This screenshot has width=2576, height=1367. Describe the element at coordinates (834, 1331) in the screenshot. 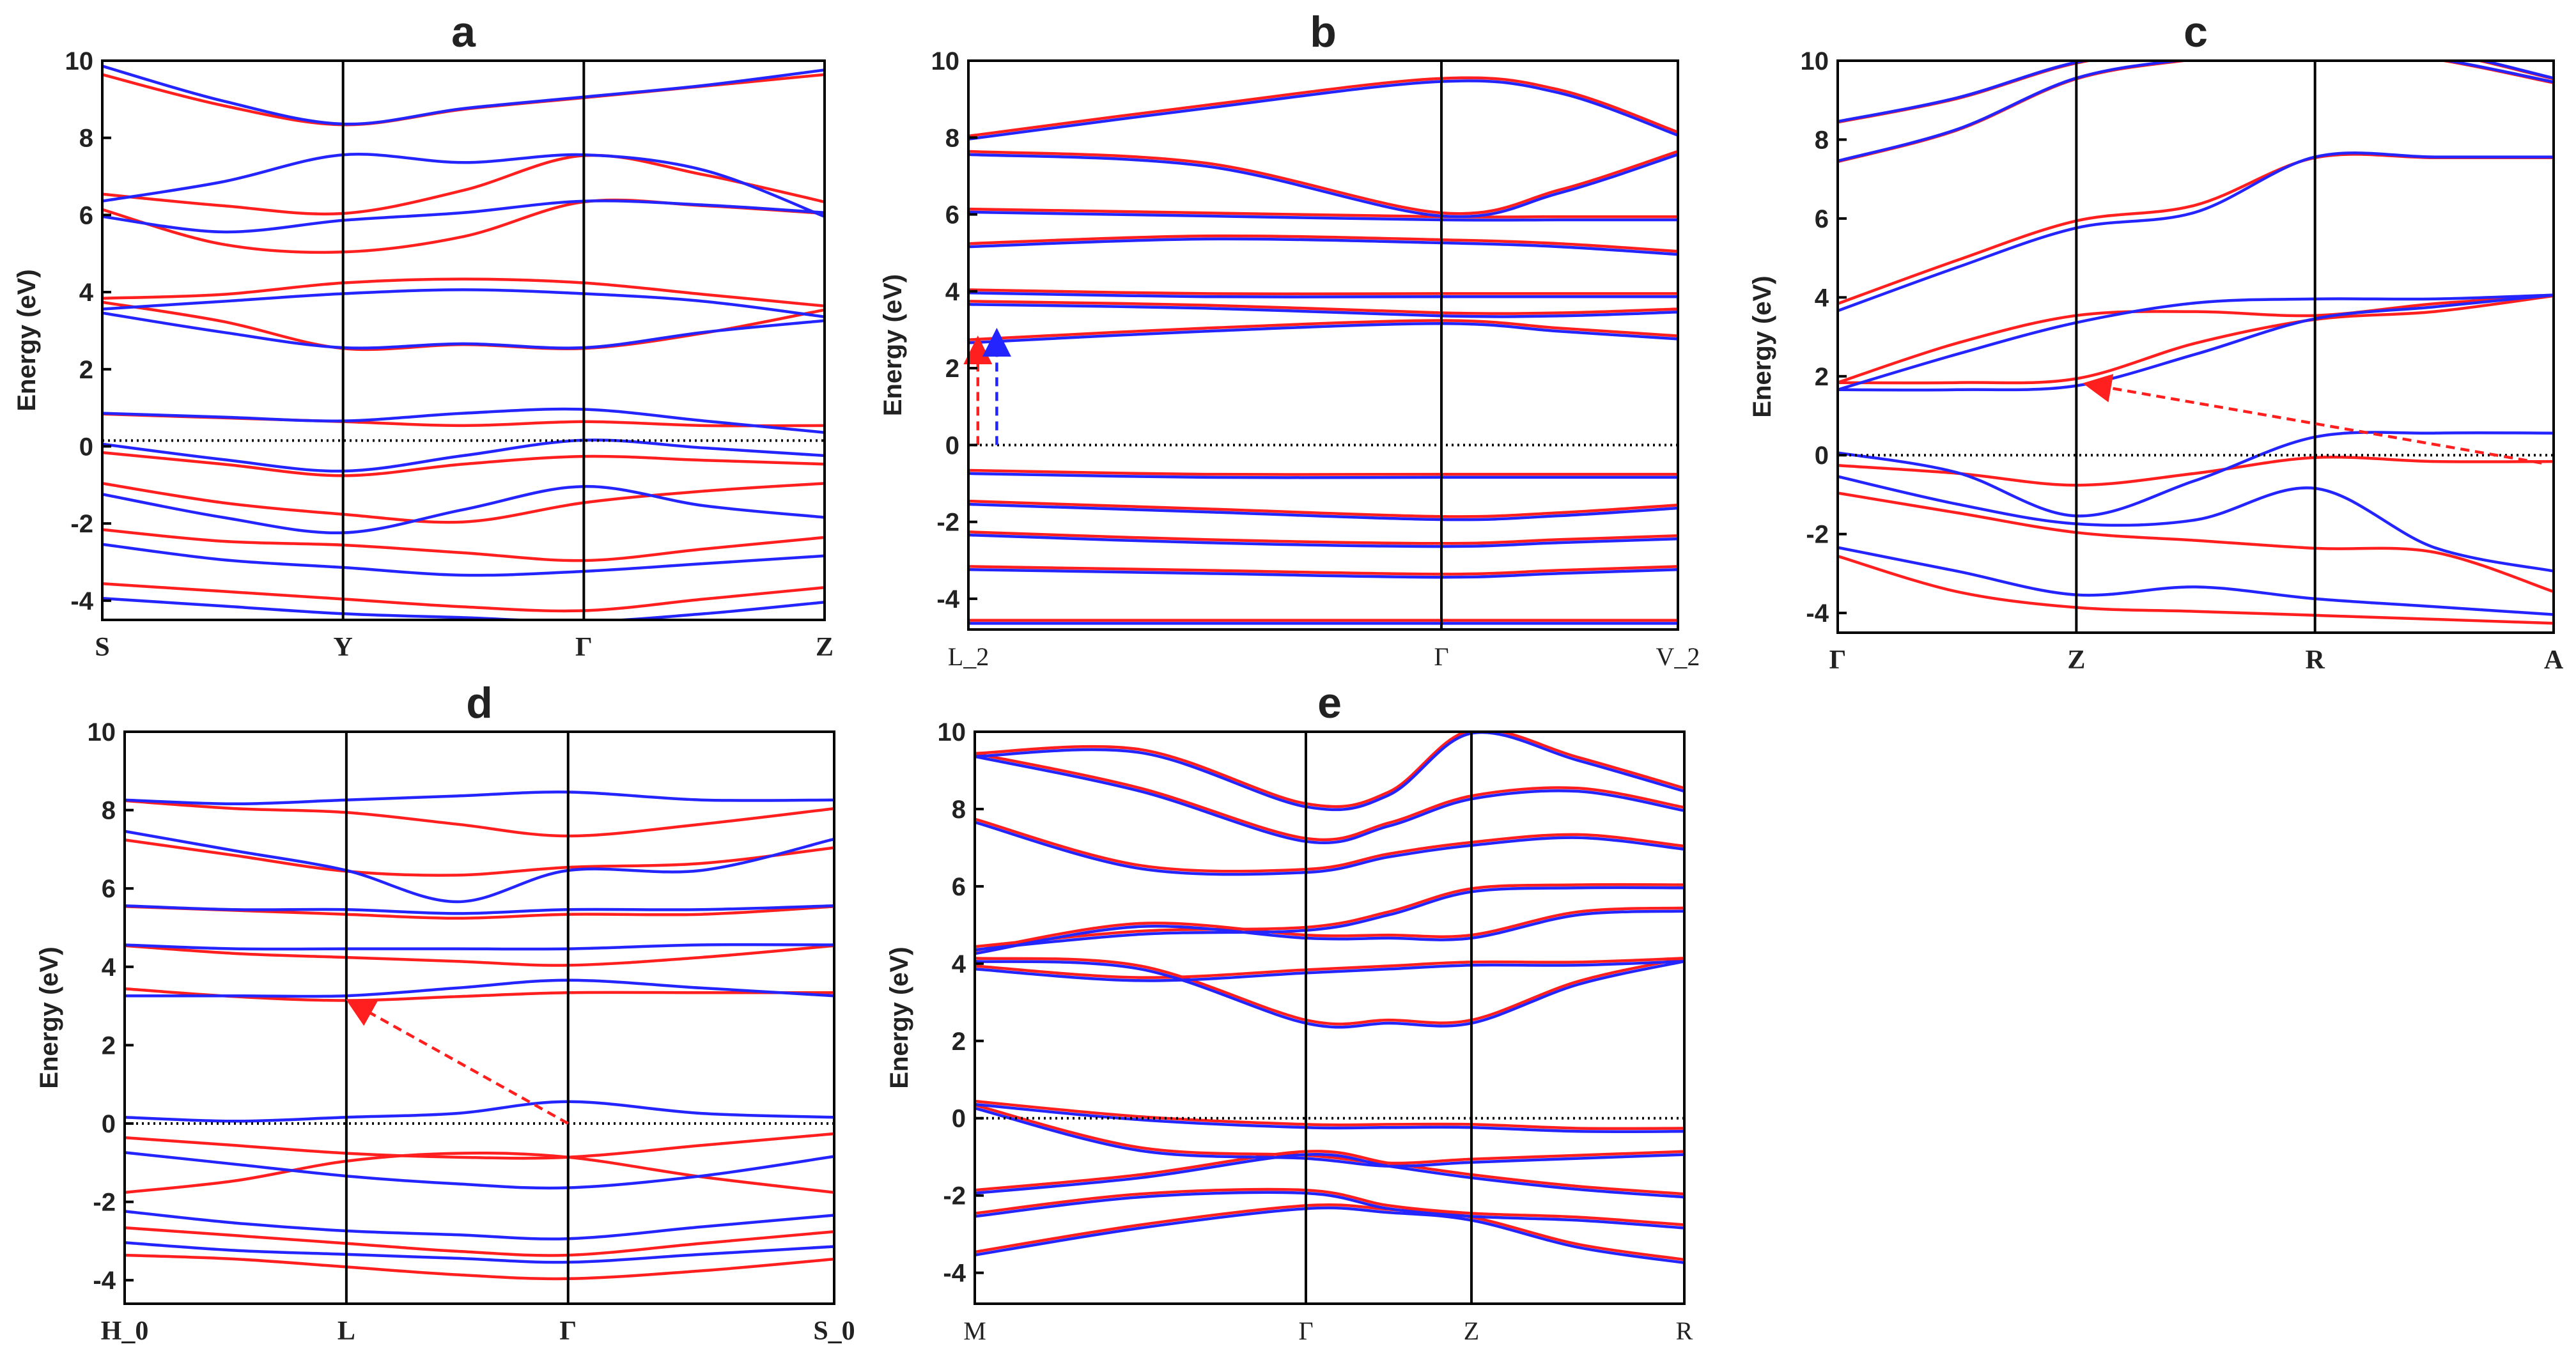

I see `x-tick-label: S_0` at that location.